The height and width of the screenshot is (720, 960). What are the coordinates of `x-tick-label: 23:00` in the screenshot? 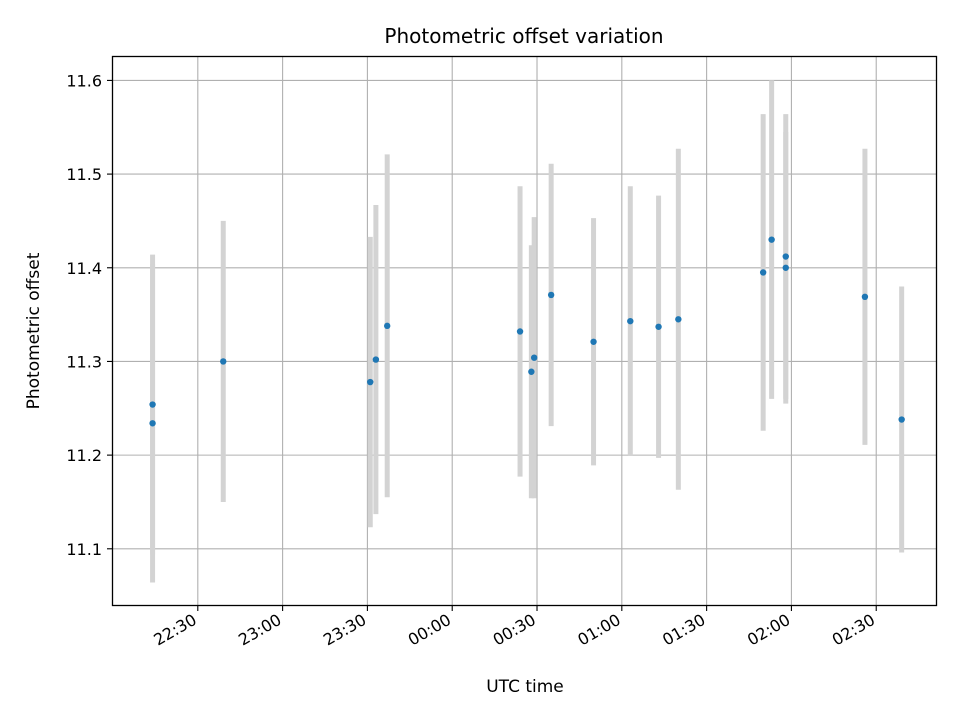 It's located at (259, 630).